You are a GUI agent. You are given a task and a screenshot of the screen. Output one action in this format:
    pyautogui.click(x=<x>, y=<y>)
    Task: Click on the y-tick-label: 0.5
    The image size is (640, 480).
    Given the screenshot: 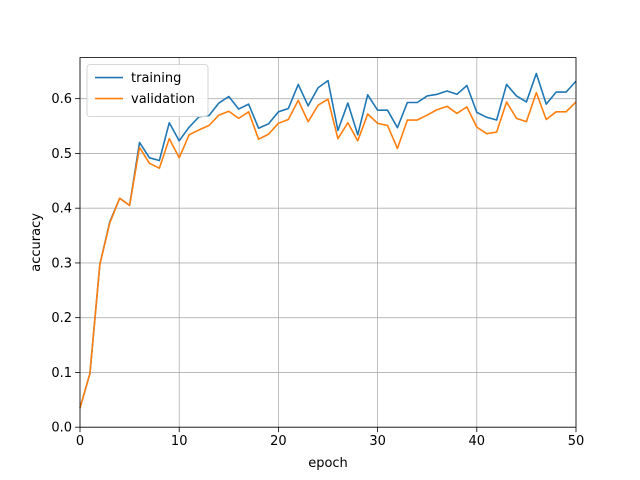 What is the action you would take?
    pyautogui.click(x=61, y=154)
    